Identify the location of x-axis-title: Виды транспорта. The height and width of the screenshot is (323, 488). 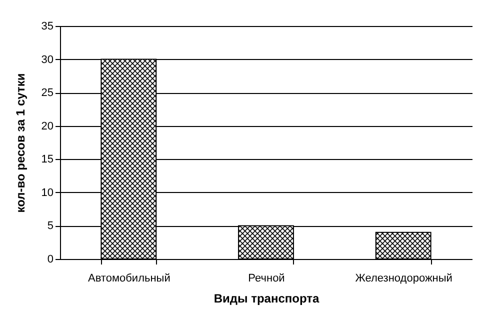
(267, 299).